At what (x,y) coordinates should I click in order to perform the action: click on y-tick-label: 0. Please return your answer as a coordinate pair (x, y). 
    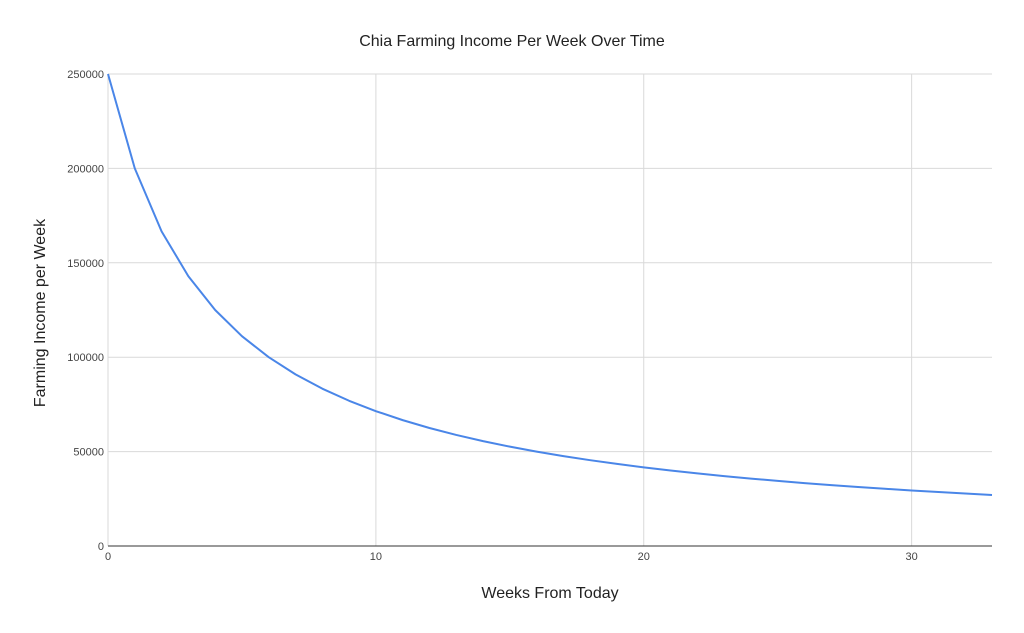
    Looking at the image, I should click on (101, 547).